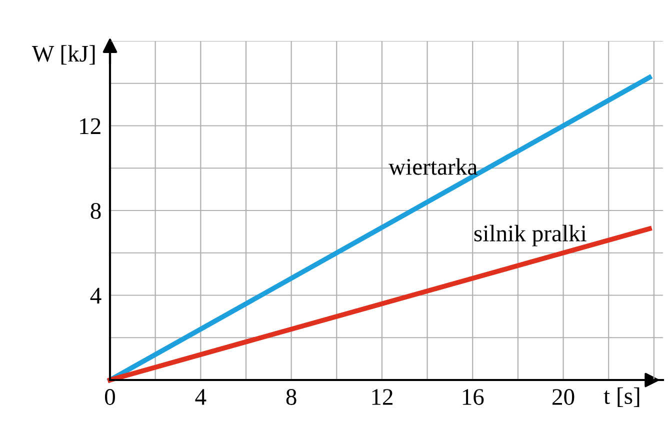 Image resolution: width=668 pixels, height=421 pixels. What do you see at coordinates (90, 126) in the screenshot?
I see `y-tick-label: 12` at bounding box center [90, 126].